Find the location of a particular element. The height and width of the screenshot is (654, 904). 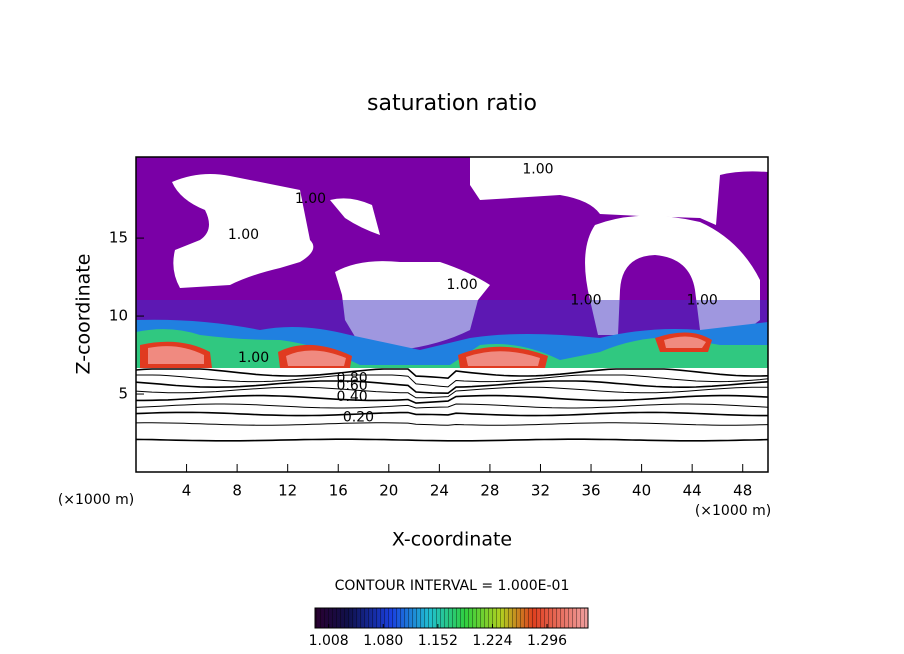

contour-lines is located at coordinates (452, 405).